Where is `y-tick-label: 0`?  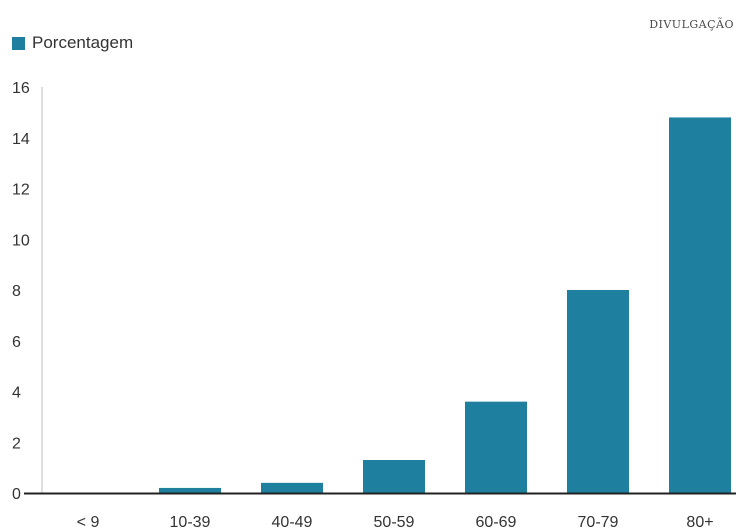
y-tick-label: 0 is located at coordinates (16, 494).